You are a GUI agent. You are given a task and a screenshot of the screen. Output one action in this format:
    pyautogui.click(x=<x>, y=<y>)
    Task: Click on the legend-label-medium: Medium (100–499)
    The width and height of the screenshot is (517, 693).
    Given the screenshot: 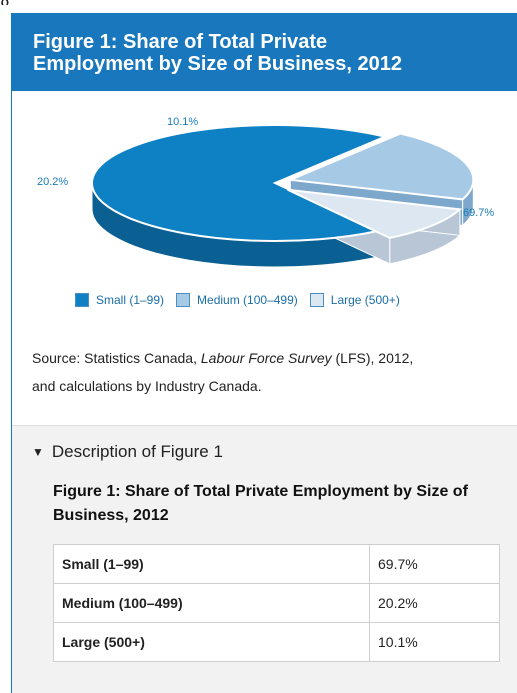 What is the action you would take?
    pyautogui.click(x=247, y=300)
    